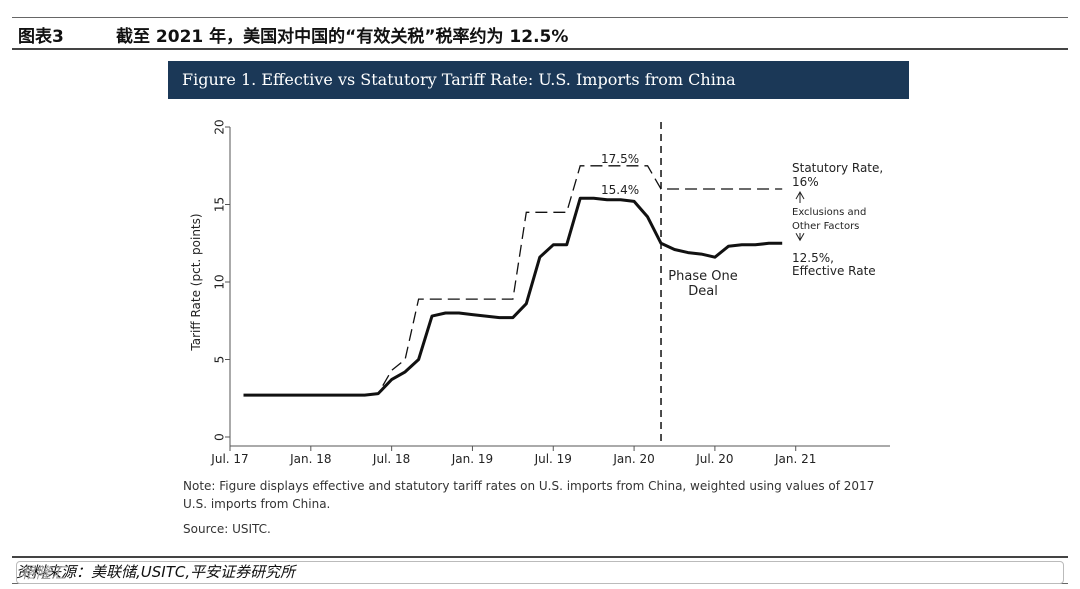 The height and width of the screenshot is (589, 1080). Describe the element at coordinates (813, 258) in the screenshot. I see `effective-rate-value: 12.5%,` at that location.